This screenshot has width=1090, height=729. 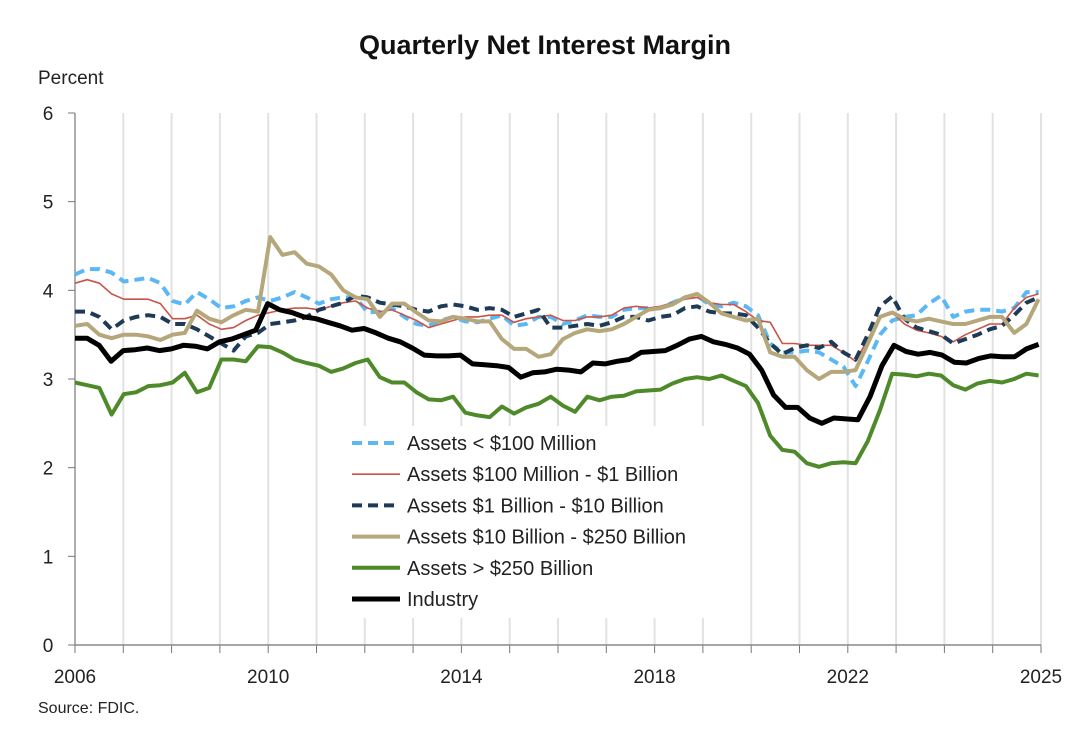 What do you see at coordinates (48, 557) in the screenshot?
I see `y-tick-label: 1` at bounding box center [48, 557].